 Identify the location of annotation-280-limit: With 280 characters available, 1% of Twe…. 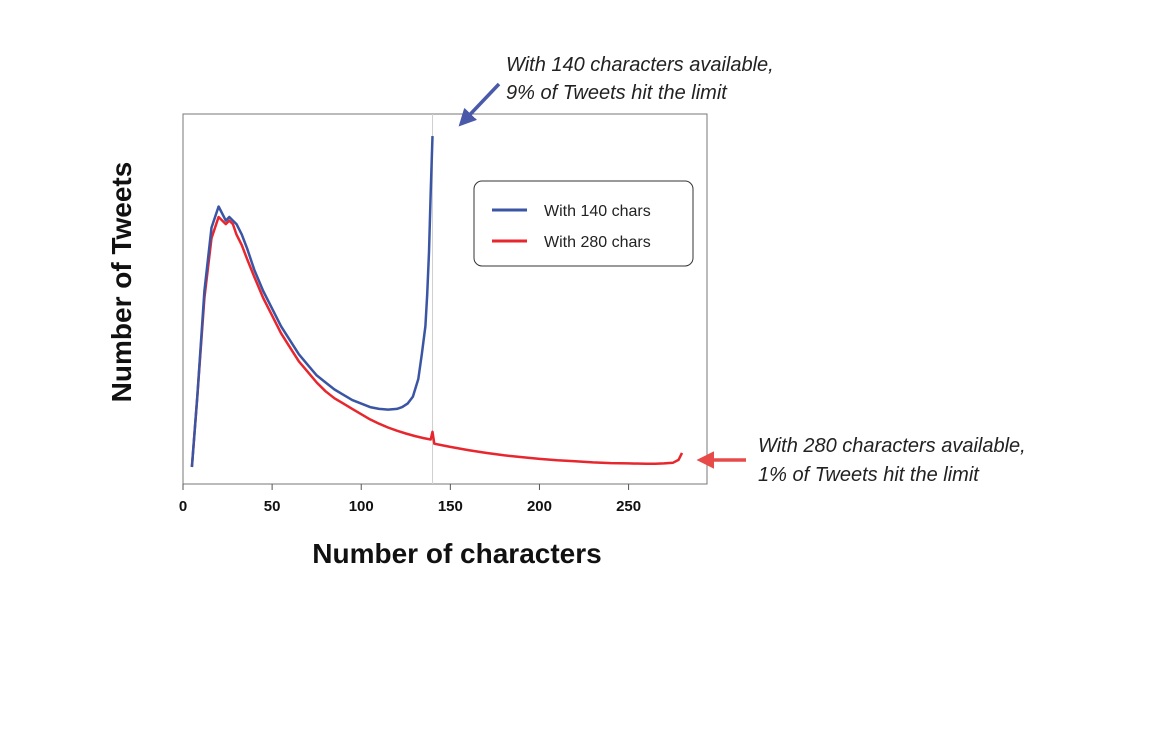
(861, 460).